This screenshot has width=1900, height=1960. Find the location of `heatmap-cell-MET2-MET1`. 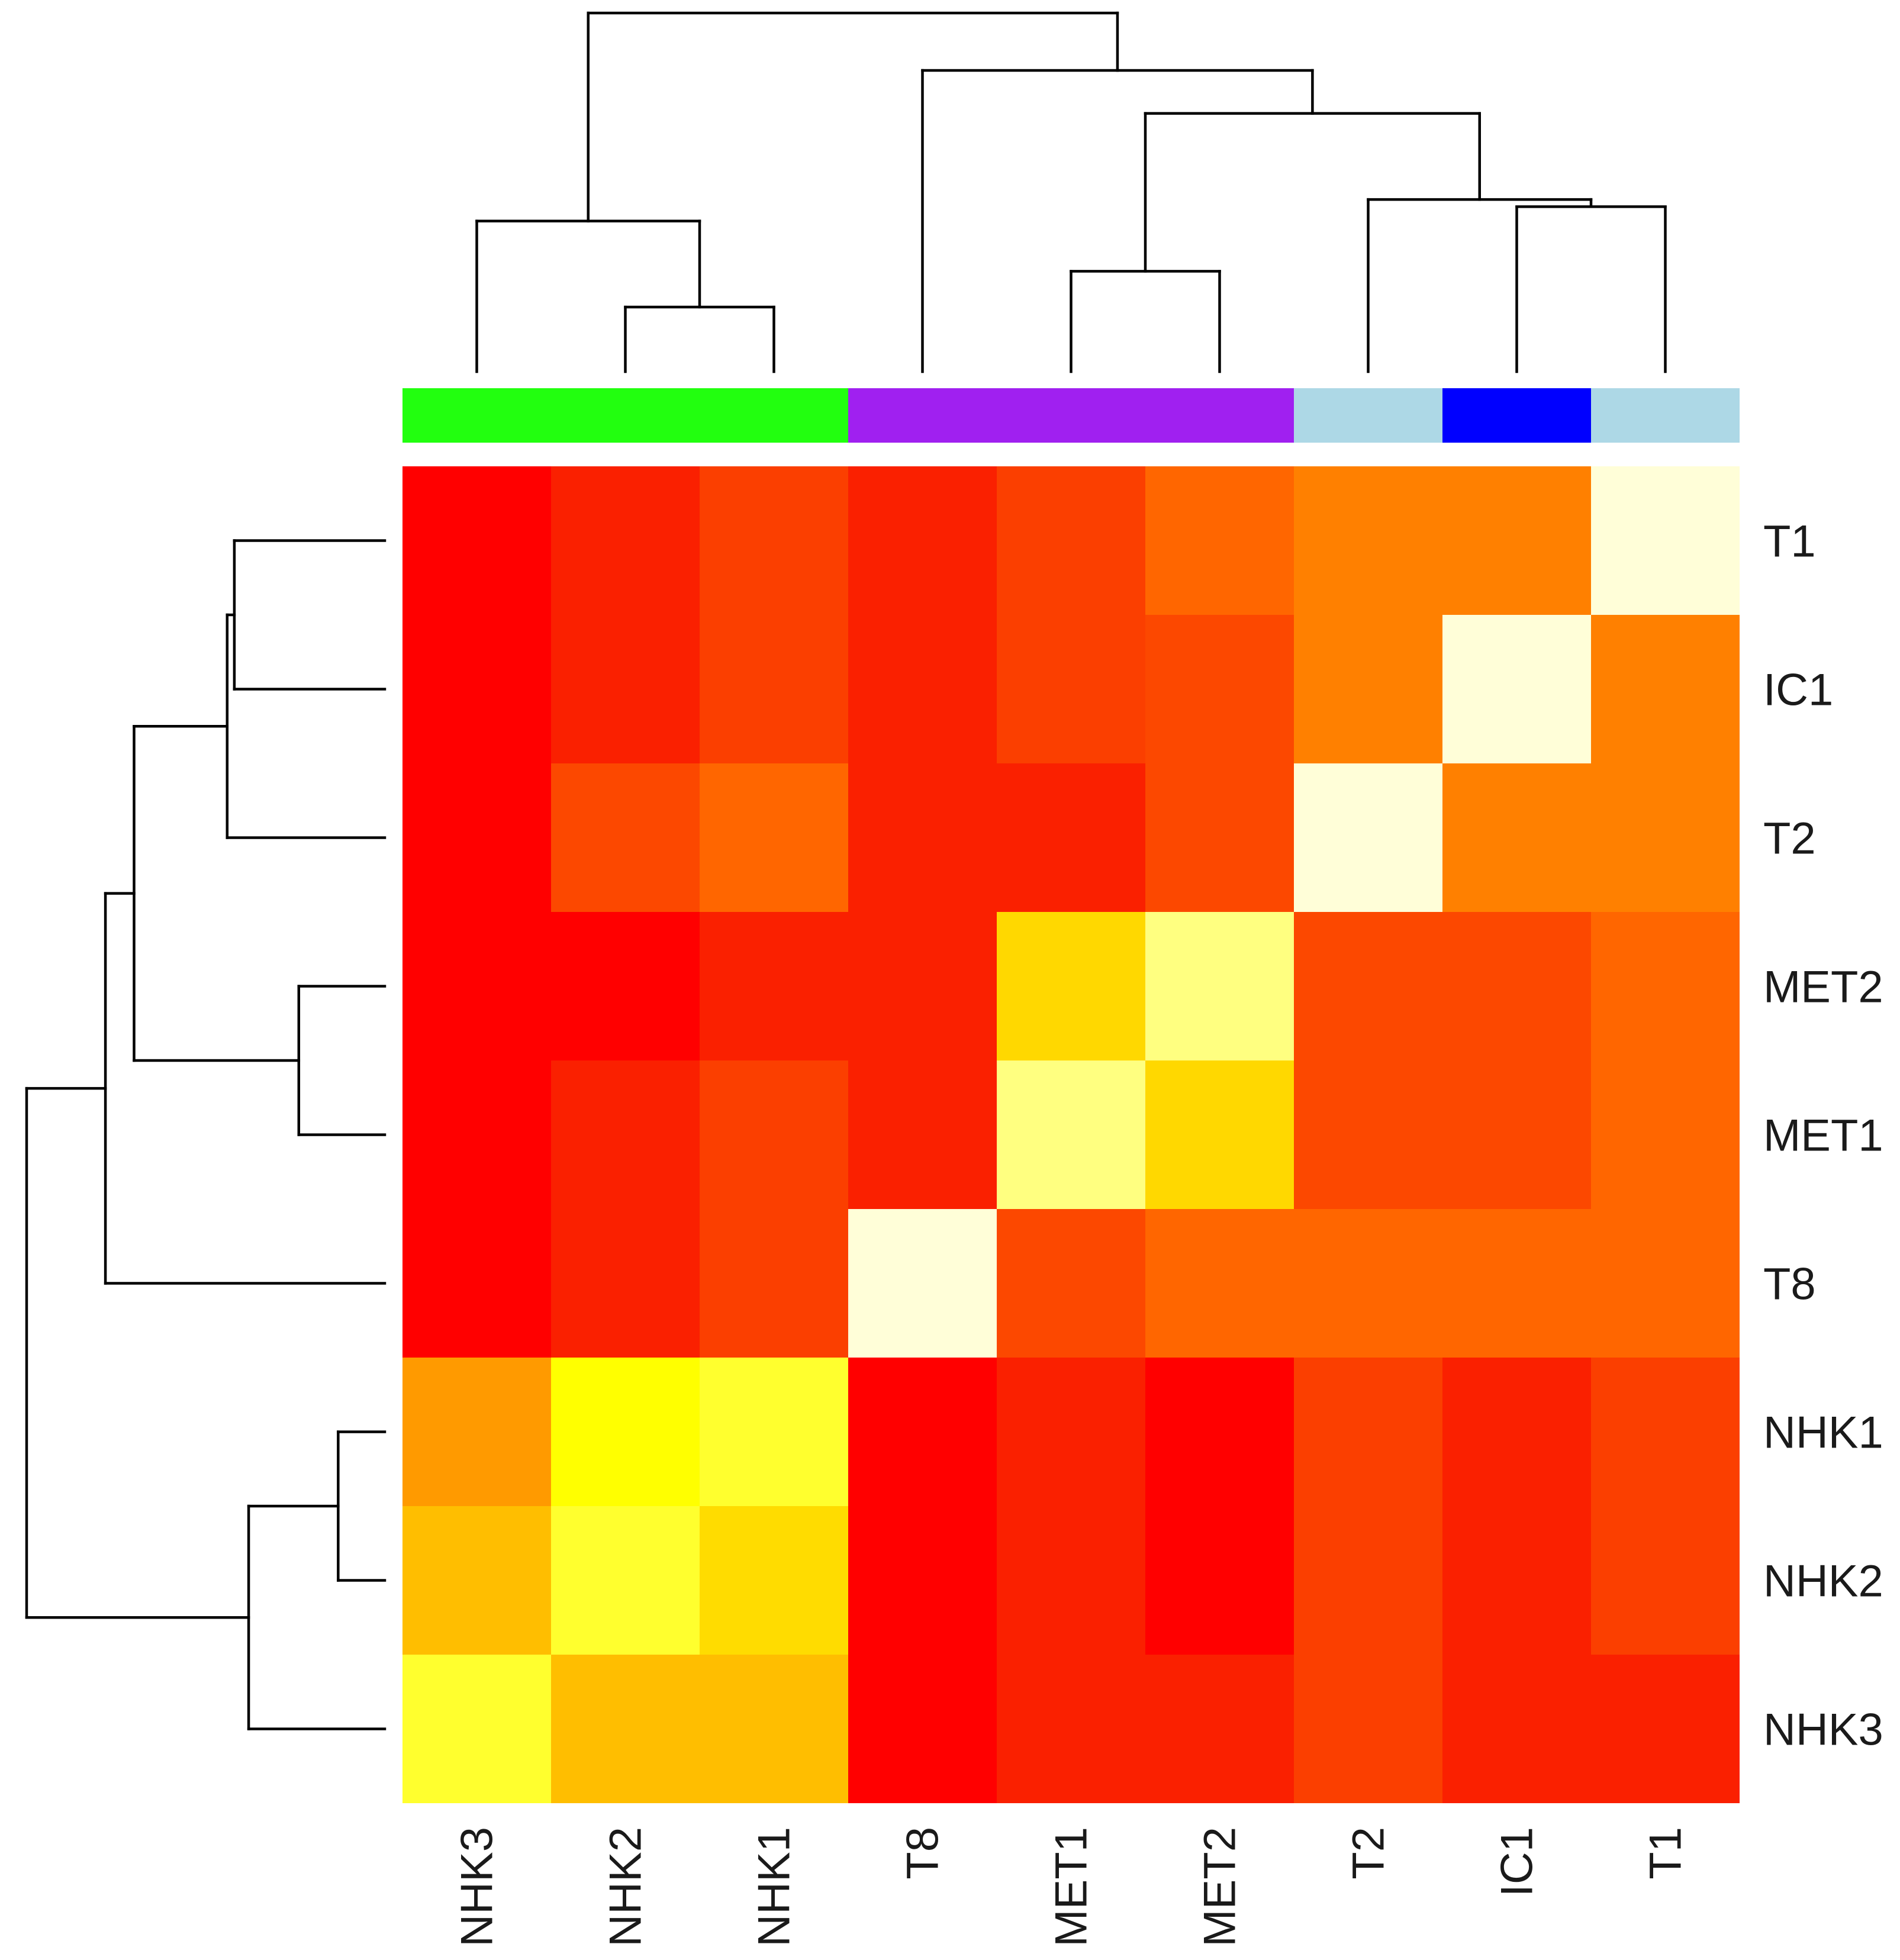

heatmap-cell-MET2-MET1 is located at coordinates (1071, 986).